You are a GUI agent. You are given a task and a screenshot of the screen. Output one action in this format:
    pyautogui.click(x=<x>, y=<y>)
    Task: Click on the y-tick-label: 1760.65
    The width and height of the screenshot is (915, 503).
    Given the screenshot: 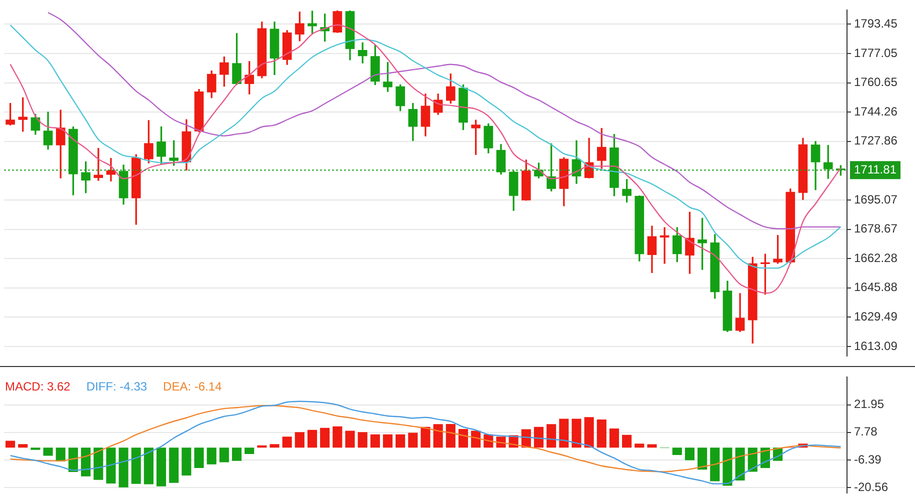 What is the action you would take?
    pyautogui.click(x=876, y=82)
    